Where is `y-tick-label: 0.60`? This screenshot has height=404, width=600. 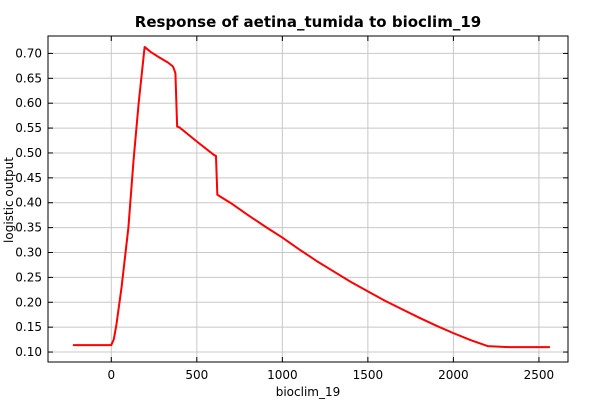
y-tick-label: 0.60 is located at coordinates (28, 103).